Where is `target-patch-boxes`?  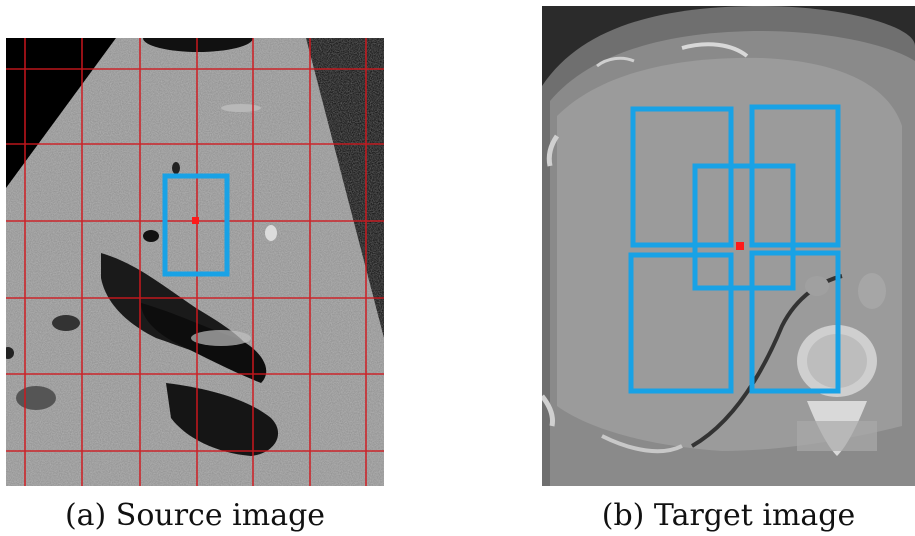
target-patch-boxes is located at coordinates (734, 249).